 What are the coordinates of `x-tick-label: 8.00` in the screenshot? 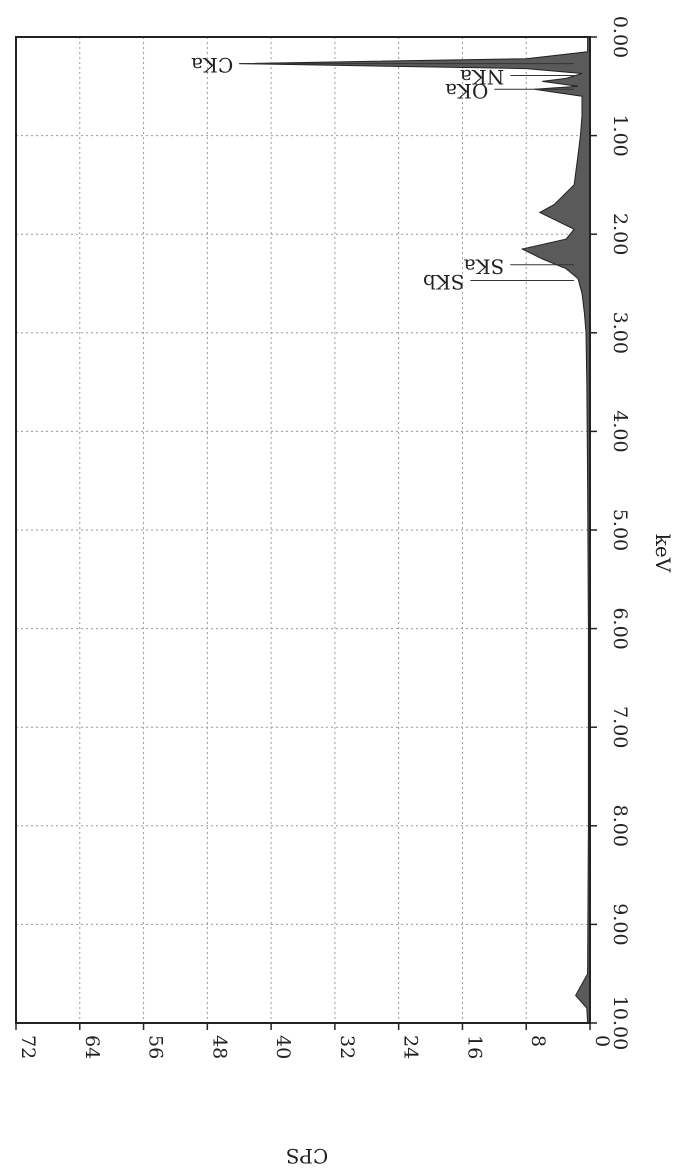 It's located at (620, 826).